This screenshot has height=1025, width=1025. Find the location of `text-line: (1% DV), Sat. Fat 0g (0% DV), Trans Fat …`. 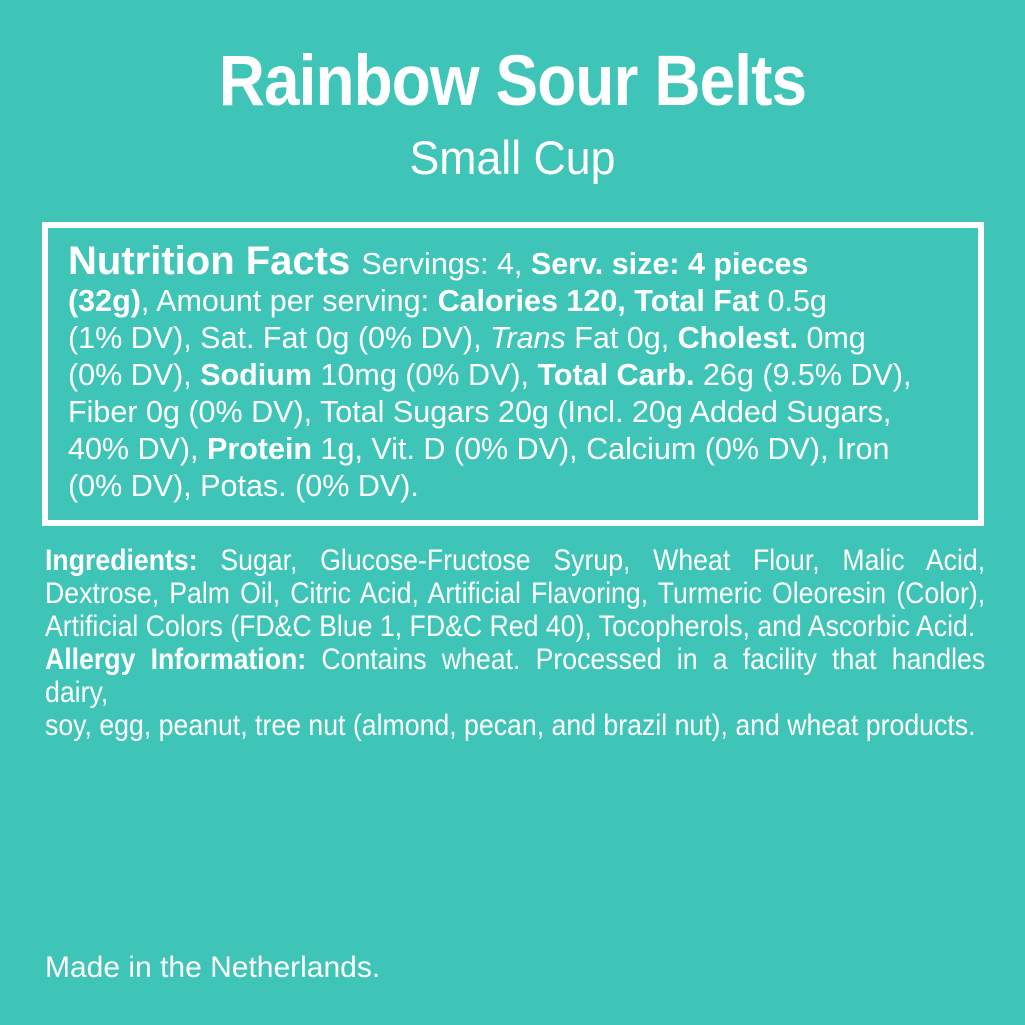

text-line: (1% DV), Sat. Fat 0g (0% DV), Trans Fat … is located at coordinates (521, 338).